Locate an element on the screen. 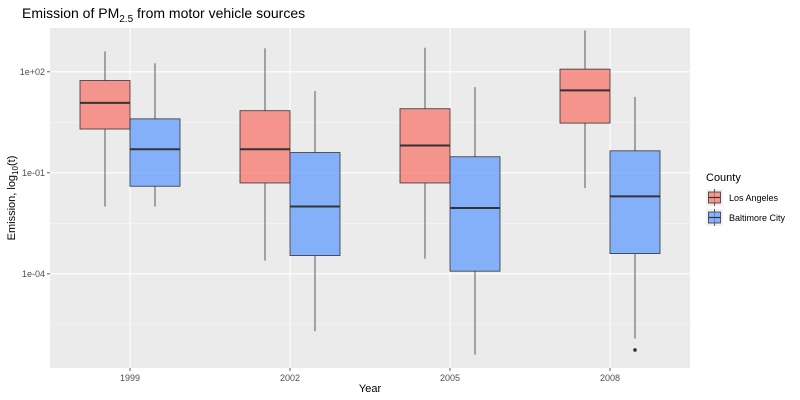 Image resolution: width=800 pixels, height=400 pixels. y-axis-title-subscript: 10 is located at coordinates (15, 169).